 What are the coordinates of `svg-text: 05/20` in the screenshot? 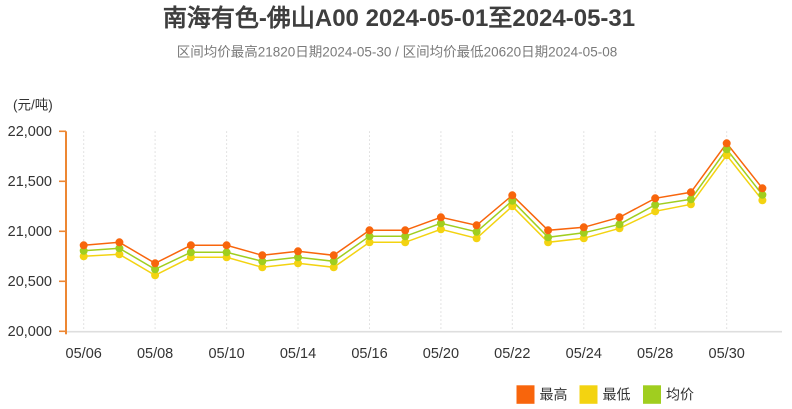 It's located at (441, 354).